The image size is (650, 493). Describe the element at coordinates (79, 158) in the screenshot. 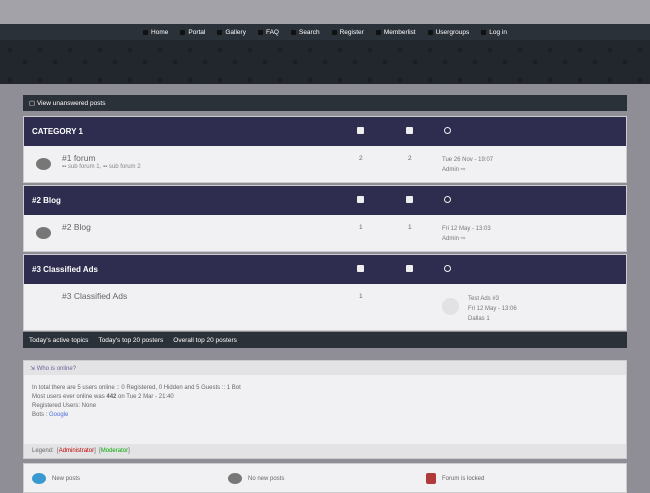

I see `forum-title: #1 forum` at that location.